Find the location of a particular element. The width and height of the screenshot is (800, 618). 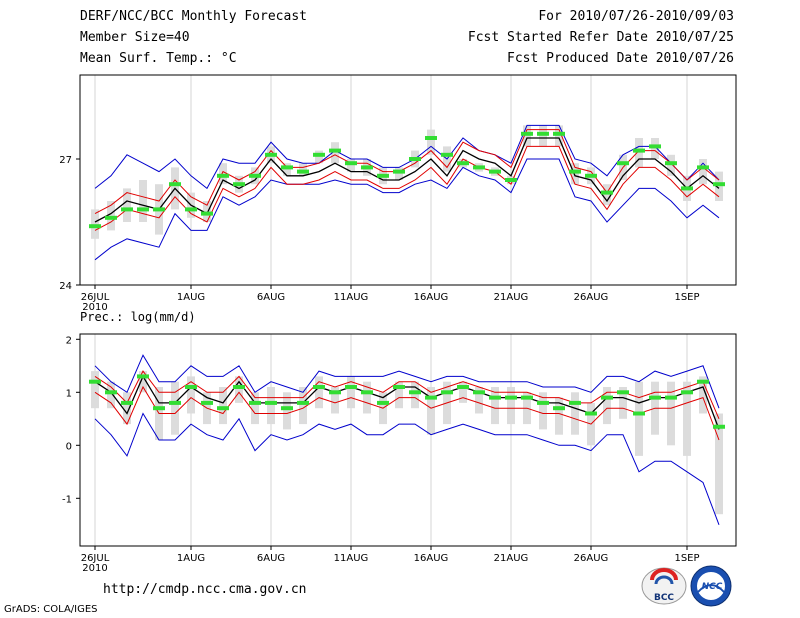

x-tick-label-7: 1SEP is located at coordinates (686, 297).